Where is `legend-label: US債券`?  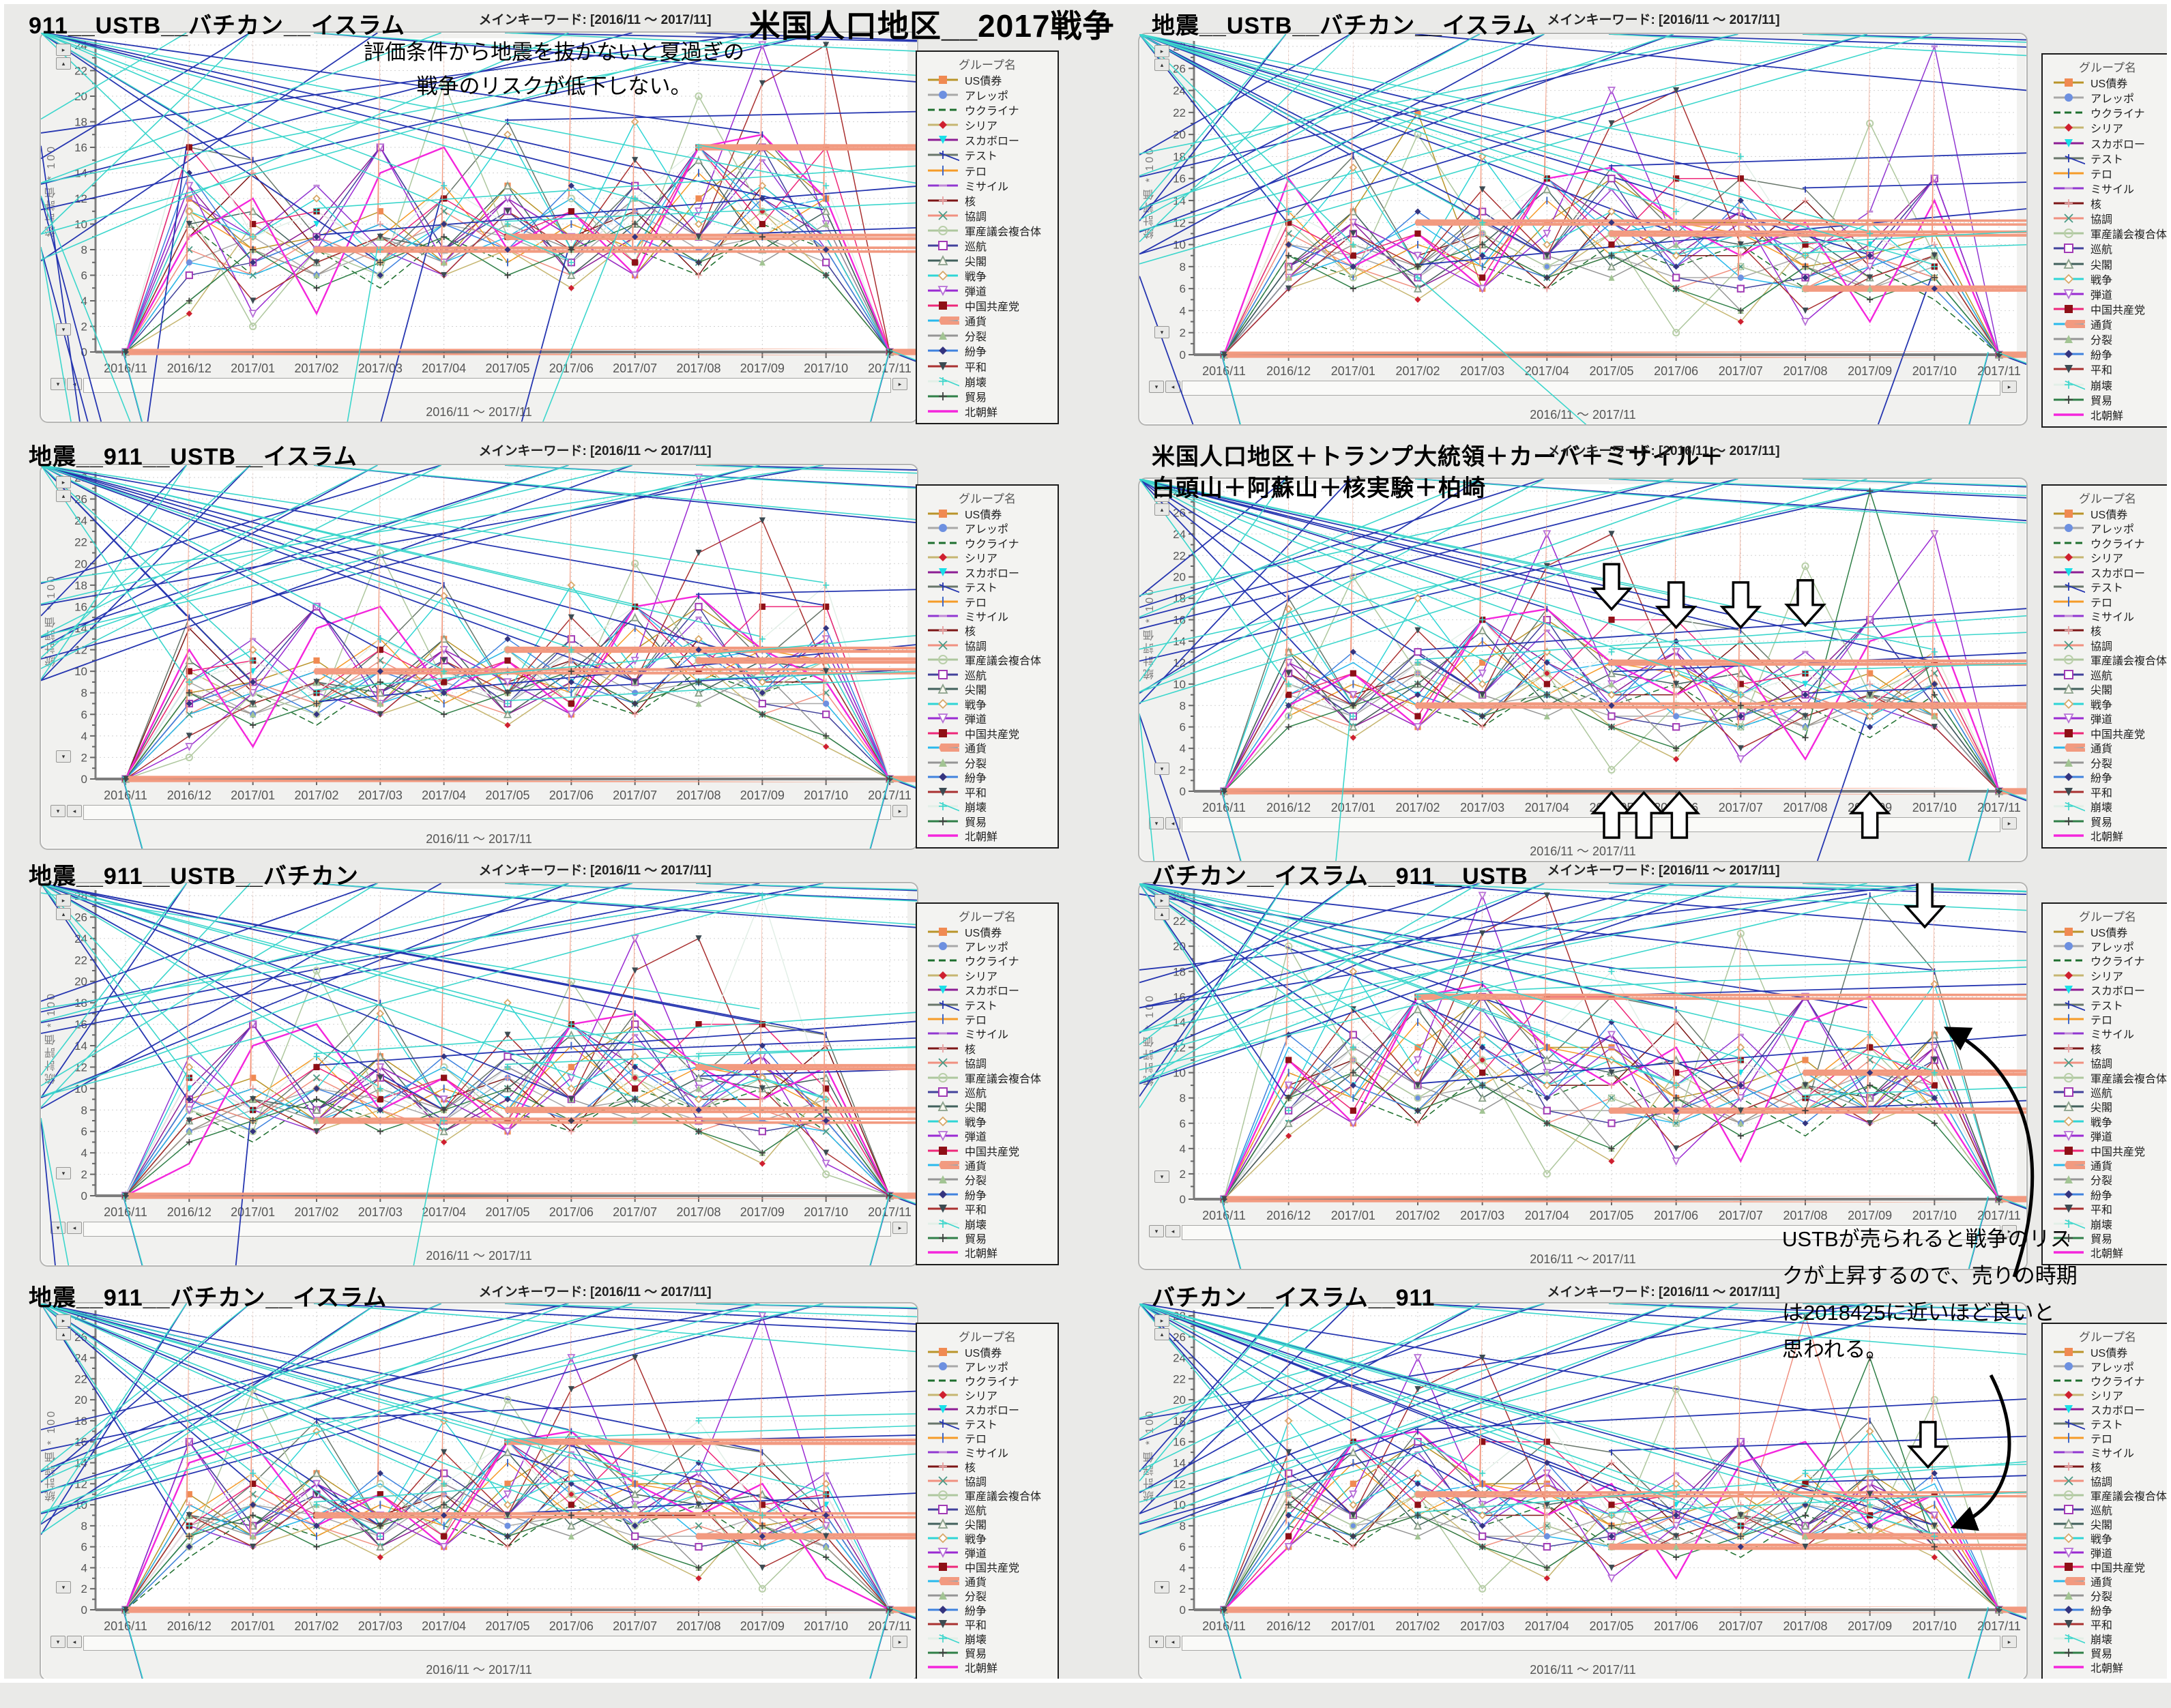 legend-label: US債券 is located at coordinates (2109, 933).